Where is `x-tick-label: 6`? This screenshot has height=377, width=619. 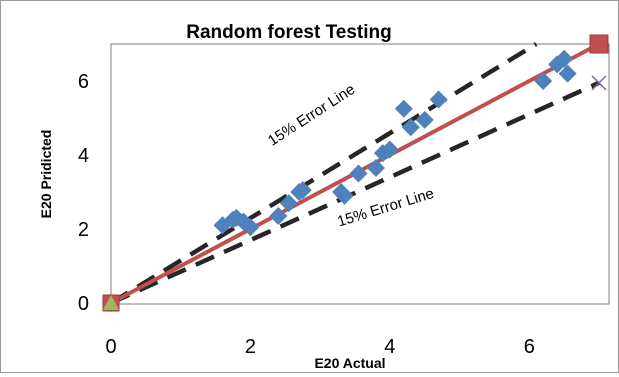 x-tick-label: 6 is located at coordinates (529, 347).